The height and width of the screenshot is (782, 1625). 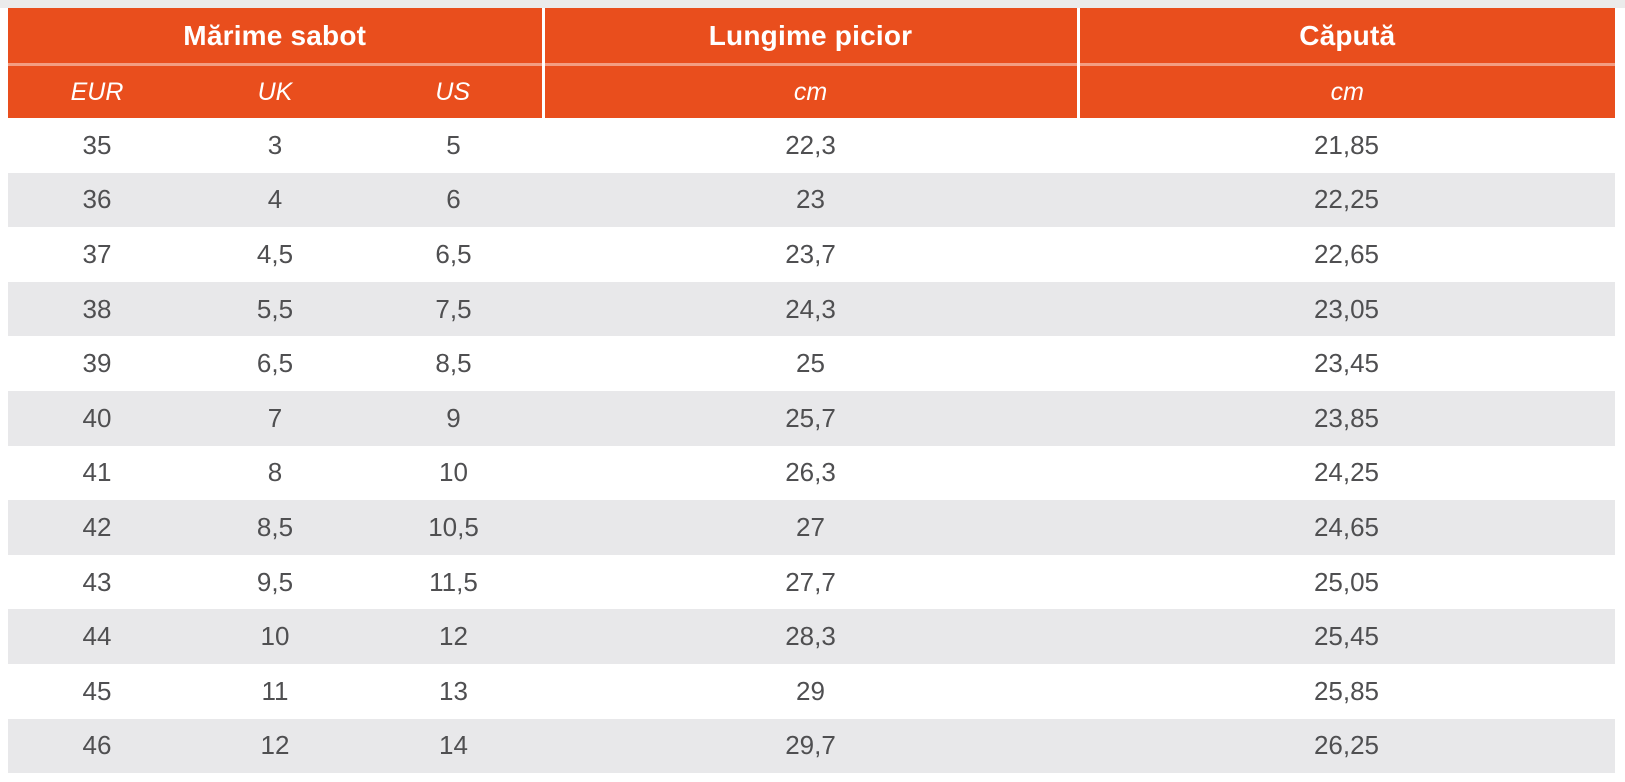 I want to click on table-cell: 8, so click(x=275, y=473).